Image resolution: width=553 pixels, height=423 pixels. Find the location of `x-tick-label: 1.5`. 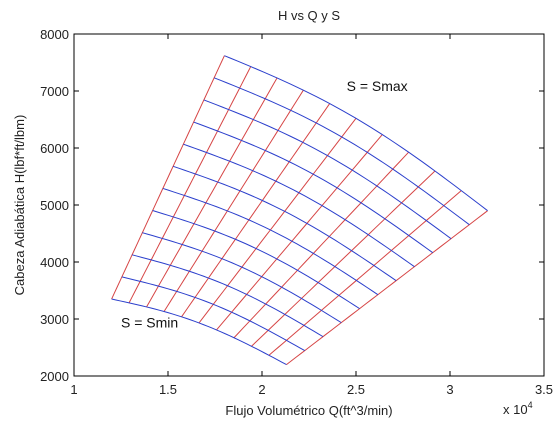

x-tick-label: 1.5 is located at coordinates (168, 389).